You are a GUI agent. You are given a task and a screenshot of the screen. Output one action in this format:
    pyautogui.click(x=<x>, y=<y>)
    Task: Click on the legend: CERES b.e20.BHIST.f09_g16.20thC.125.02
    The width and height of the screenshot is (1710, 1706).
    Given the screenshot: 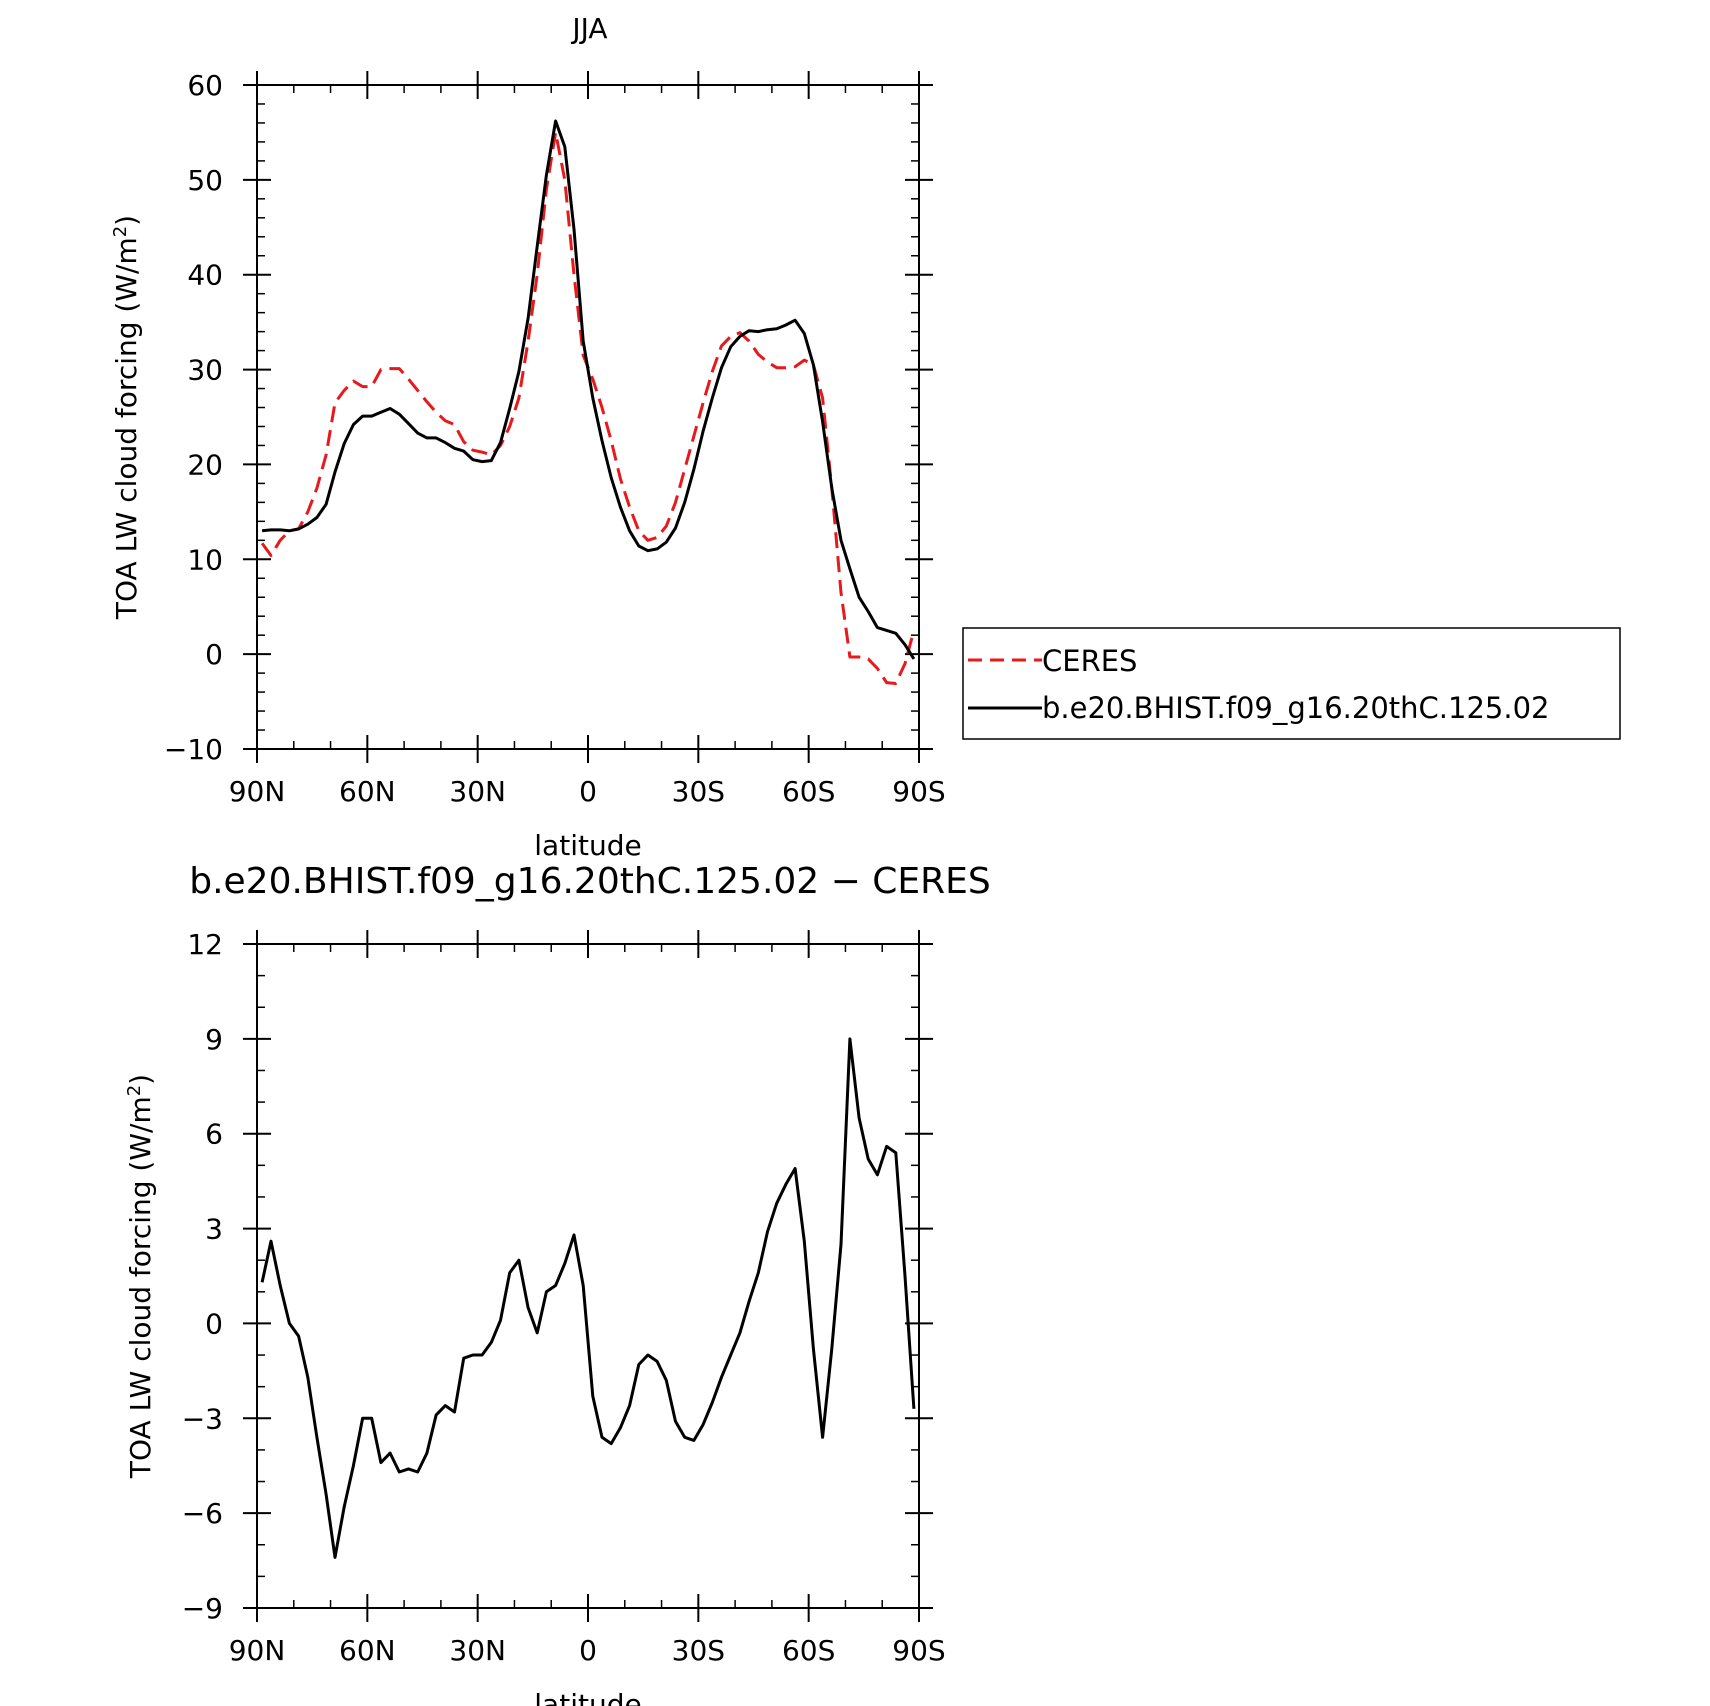 What is the action you would take?
    pyautogui.click(x=1291, y=683)
    